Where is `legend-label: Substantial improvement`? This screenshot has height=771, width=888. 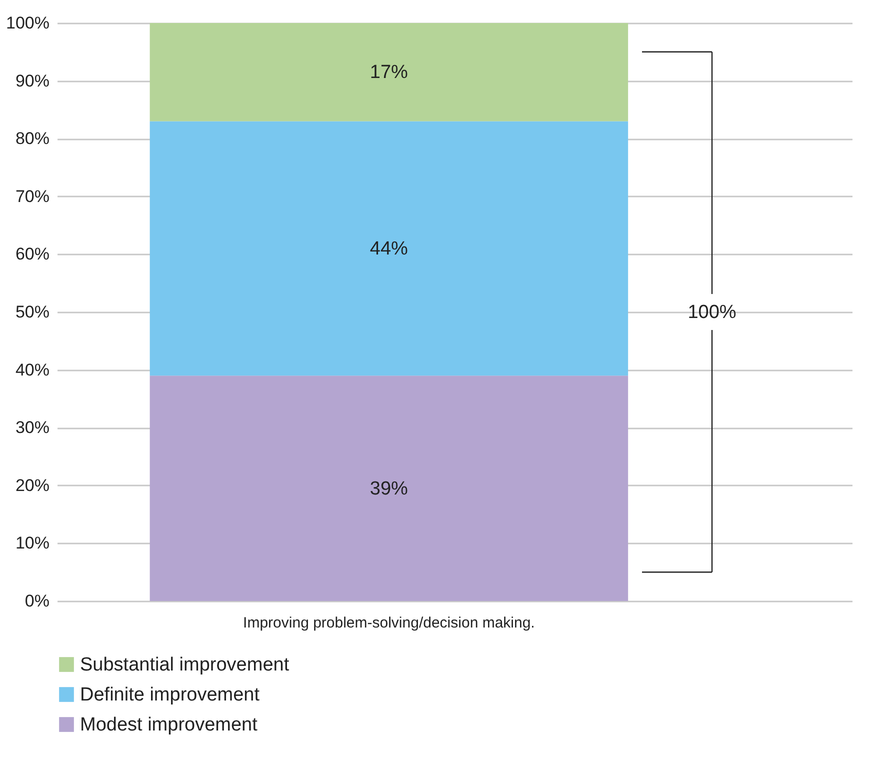 legend-label: Substantial improvement is located at coordinates (185, 665).